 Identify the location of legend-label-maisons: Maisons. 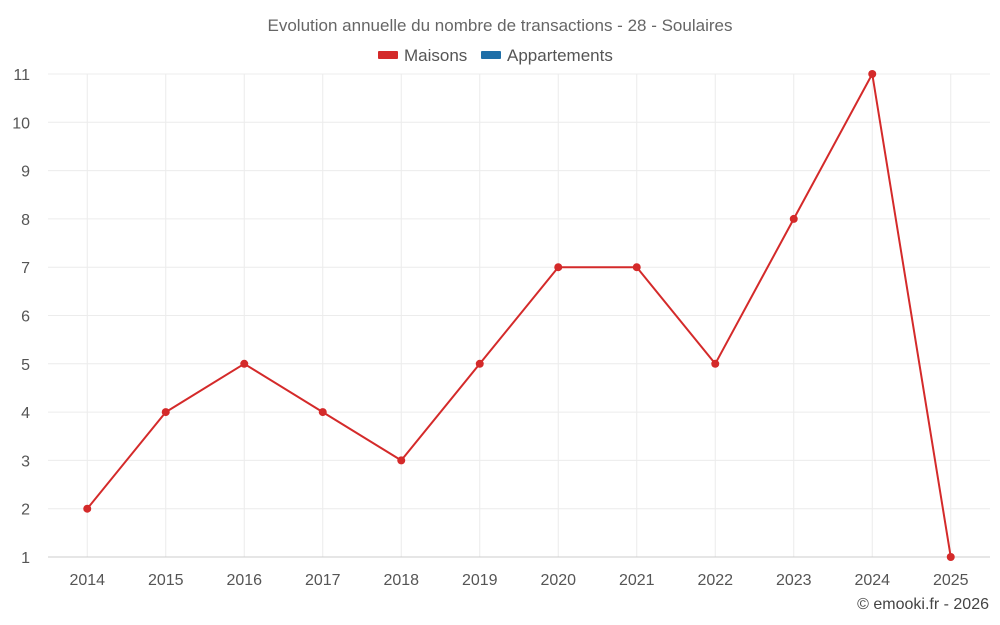
(435, 55).